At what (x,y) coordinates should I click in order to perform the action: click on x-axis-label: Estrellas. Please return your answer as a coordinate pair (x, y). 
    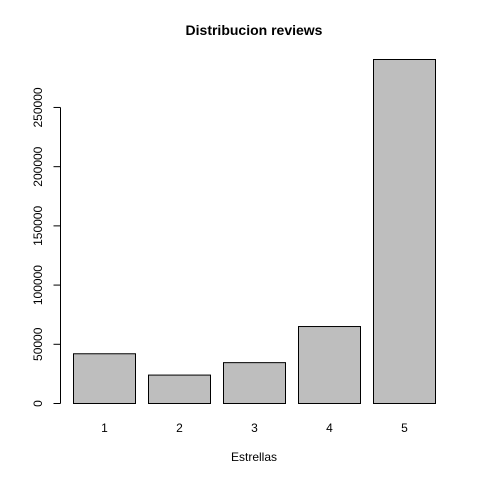
    Looking at the image, I should click on (254, 457).